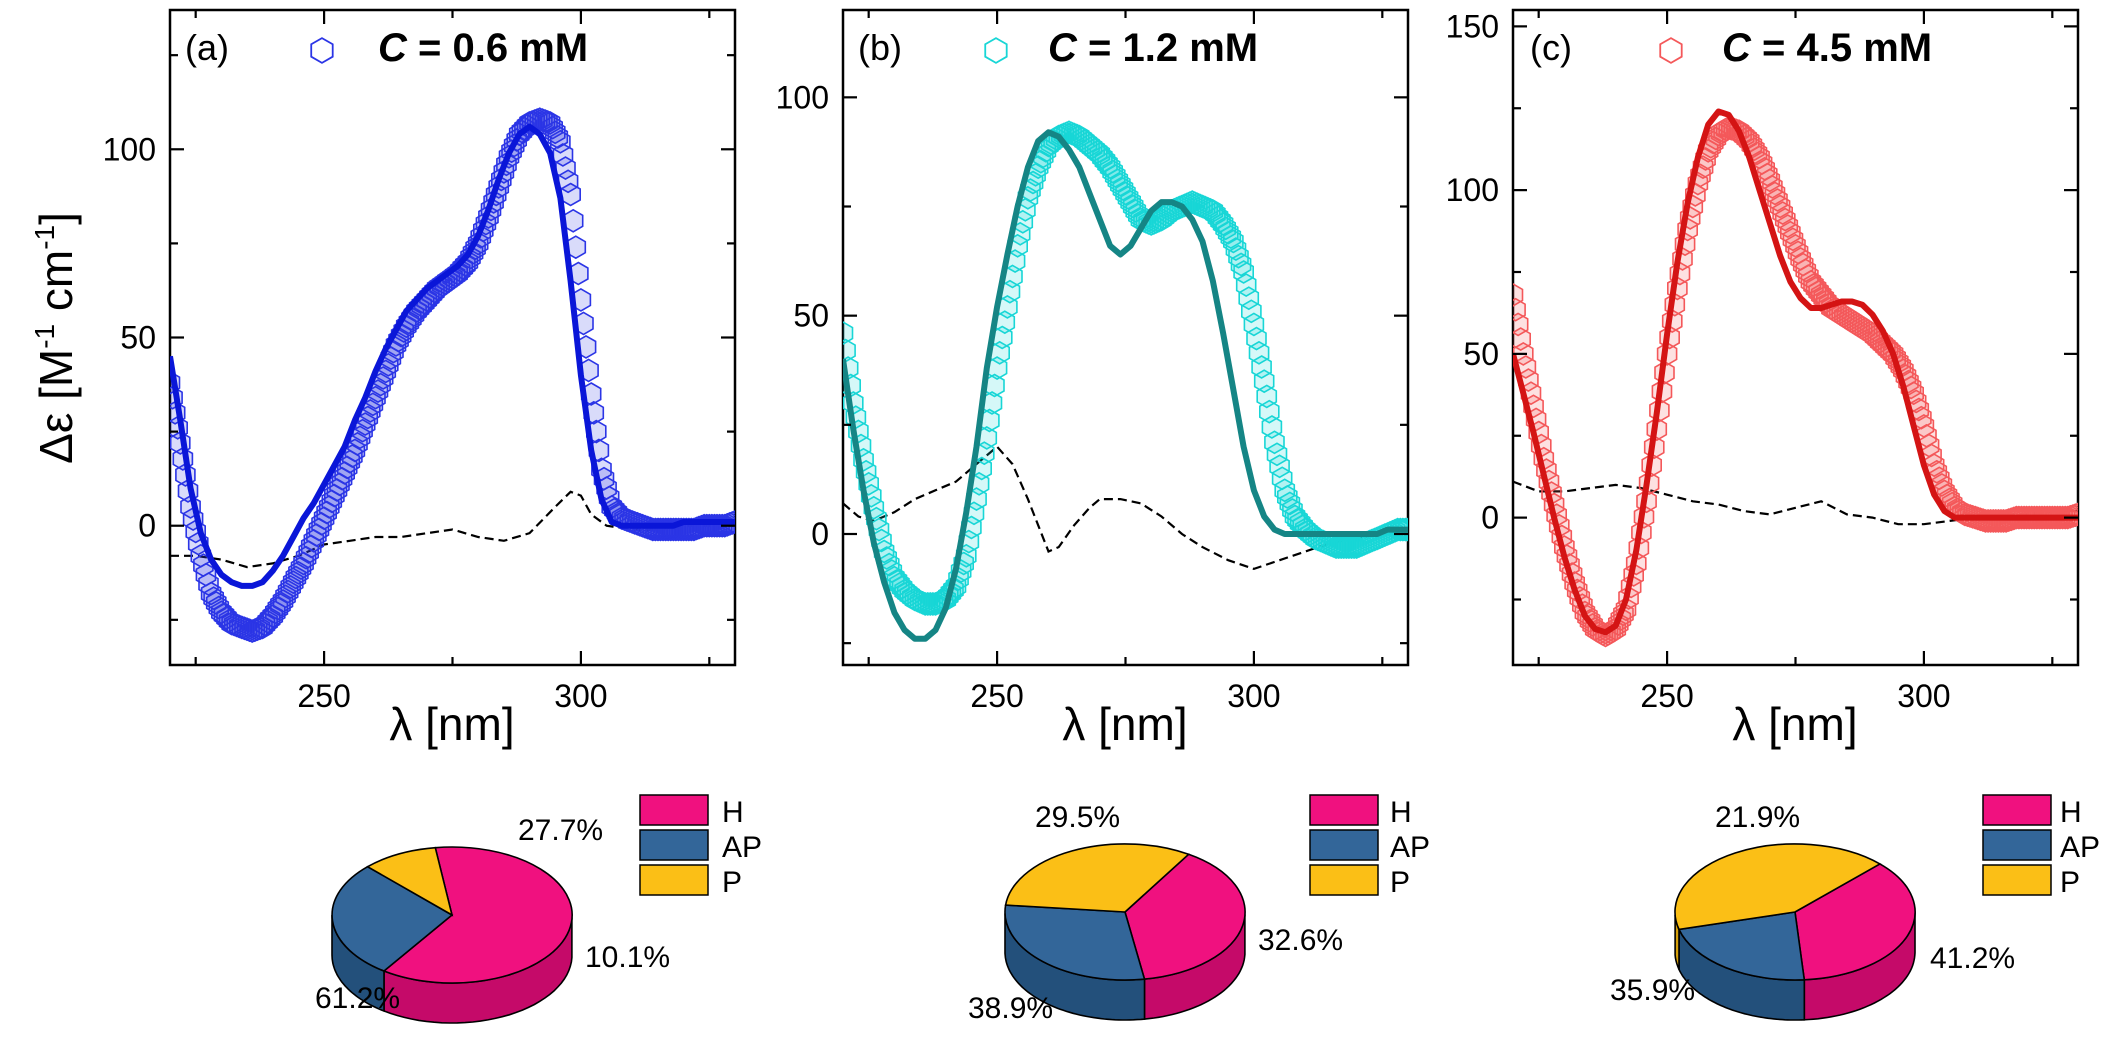 The width and height of the screenshot is (2103, 1050). I want to click on x-tick-label-a: 300, so click(580, 696).